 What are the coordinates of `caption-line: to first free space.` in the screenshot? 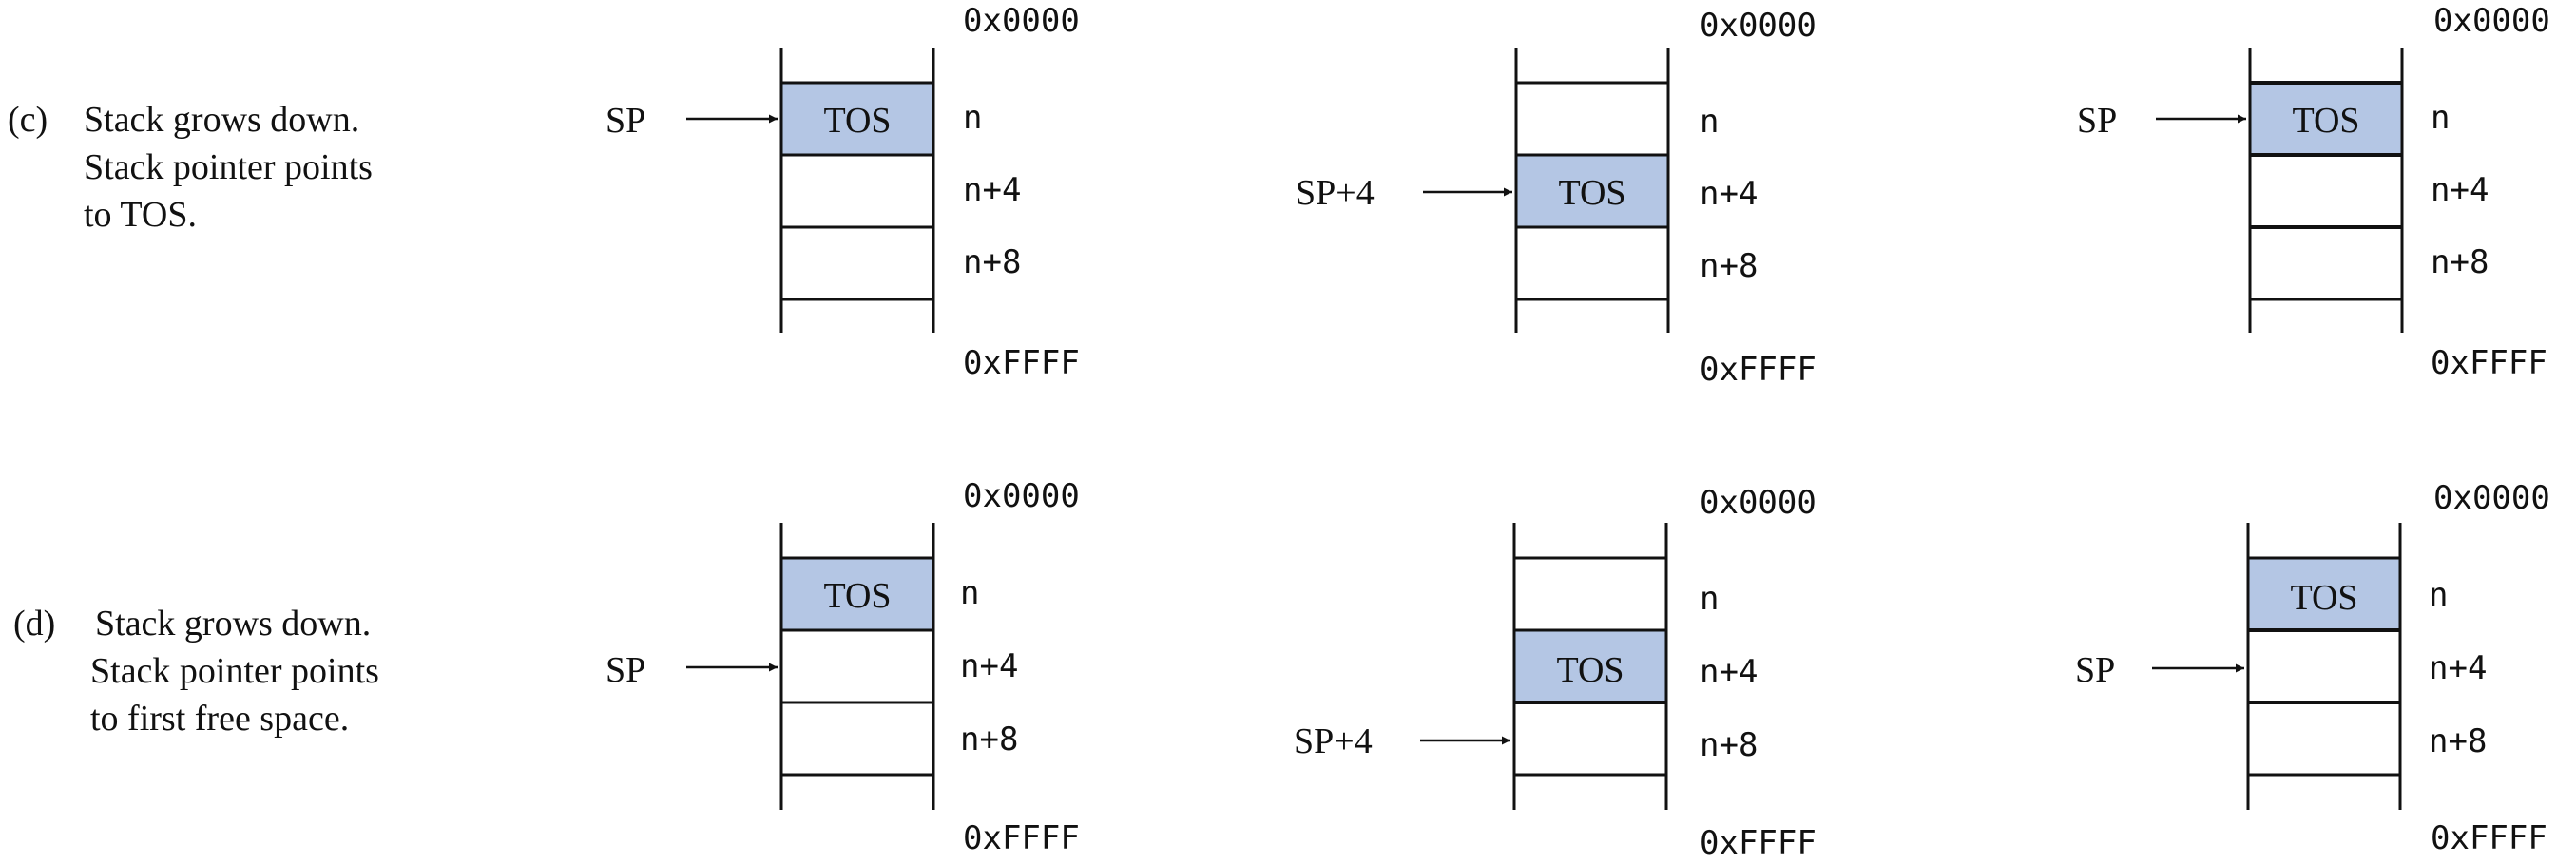 It's located at (220, 719).